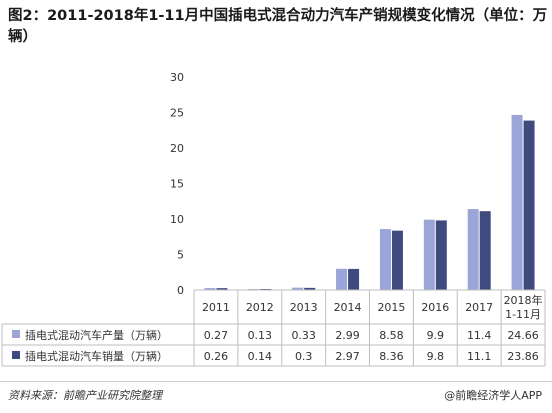 The width and height of the screenshot is (552, 413). What do you see at coordinates (304, 356) in the screenshot?
I see `data-value-label: 0.3` at bounding box center [304, 356].